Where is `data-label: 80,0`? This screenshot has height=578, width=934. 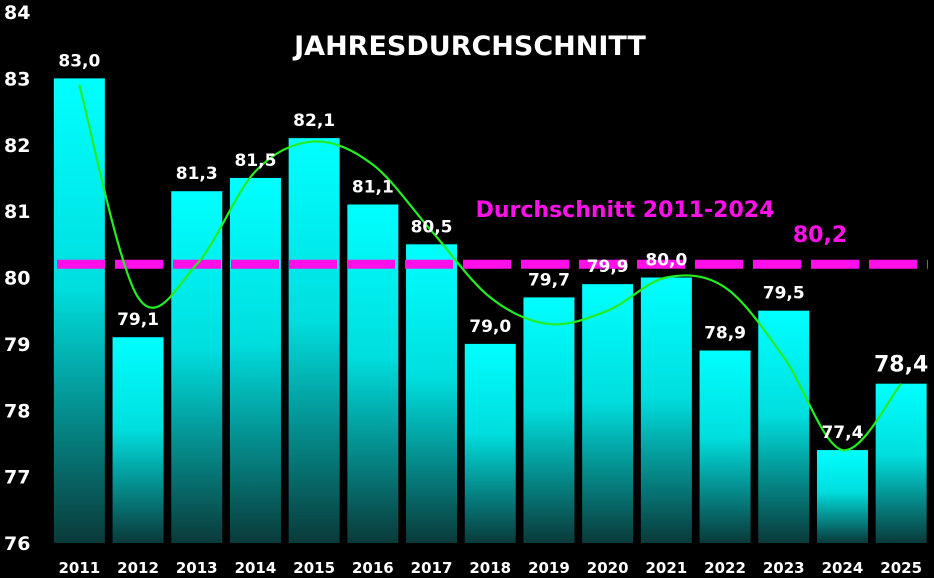
data-label: 80,0 is located at coordinates (666, 261).